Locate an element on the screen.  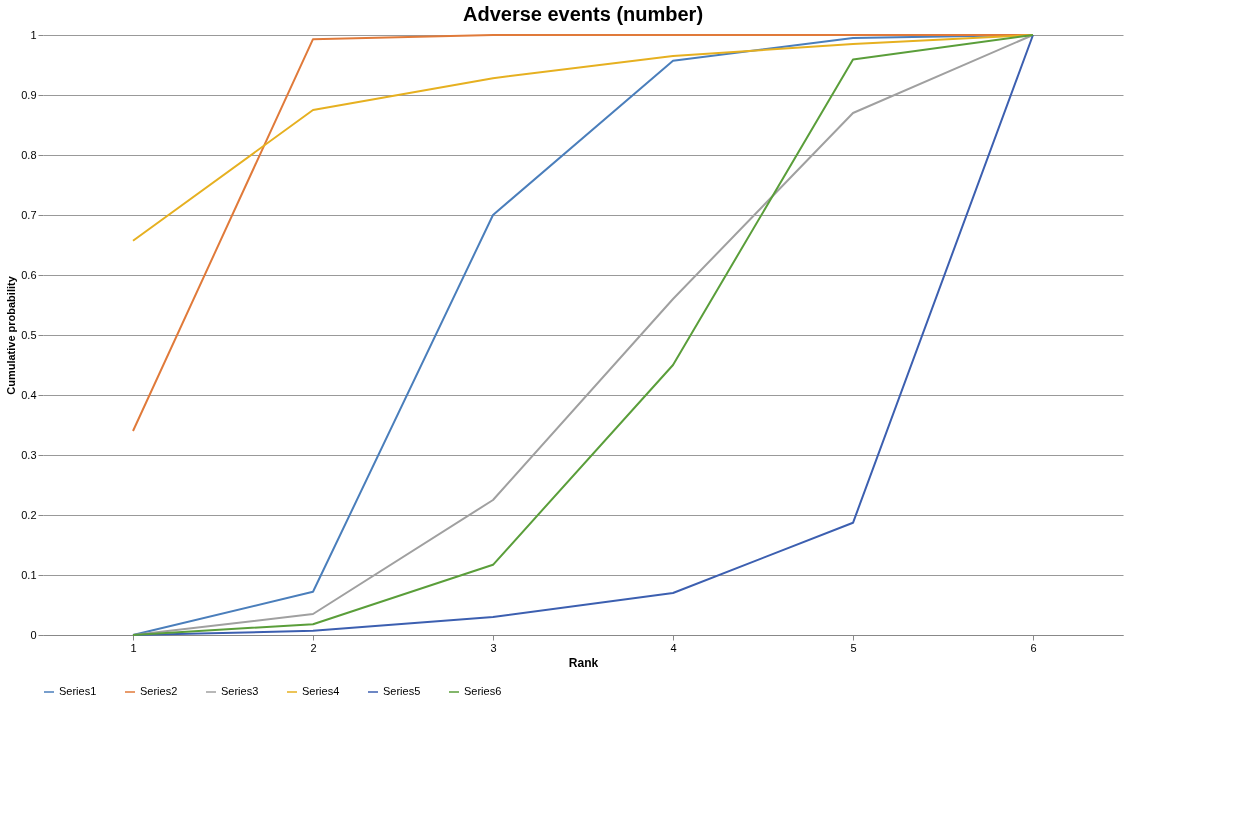
y-tick-label: 0.7 is located at coordinates (29, 214).